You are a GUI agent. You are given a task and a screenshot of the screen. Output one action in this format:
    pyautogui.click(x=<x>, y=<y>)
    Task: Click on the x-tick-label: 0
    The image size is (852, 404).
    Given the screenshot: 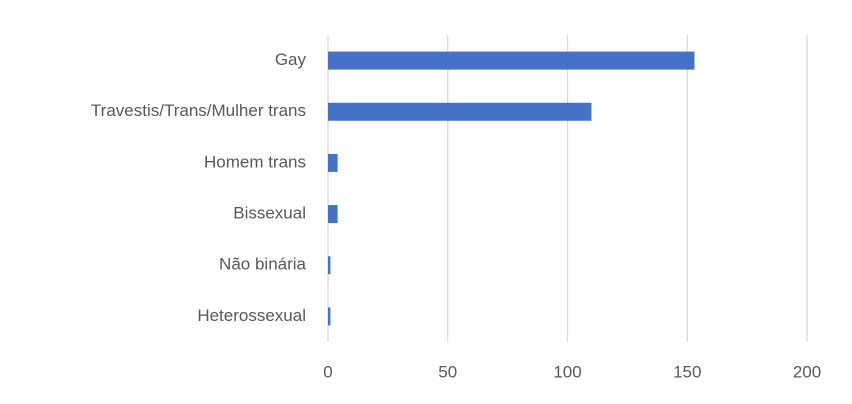 What is the action you would take?
    pyautogui.click(x=327, y=371)
    